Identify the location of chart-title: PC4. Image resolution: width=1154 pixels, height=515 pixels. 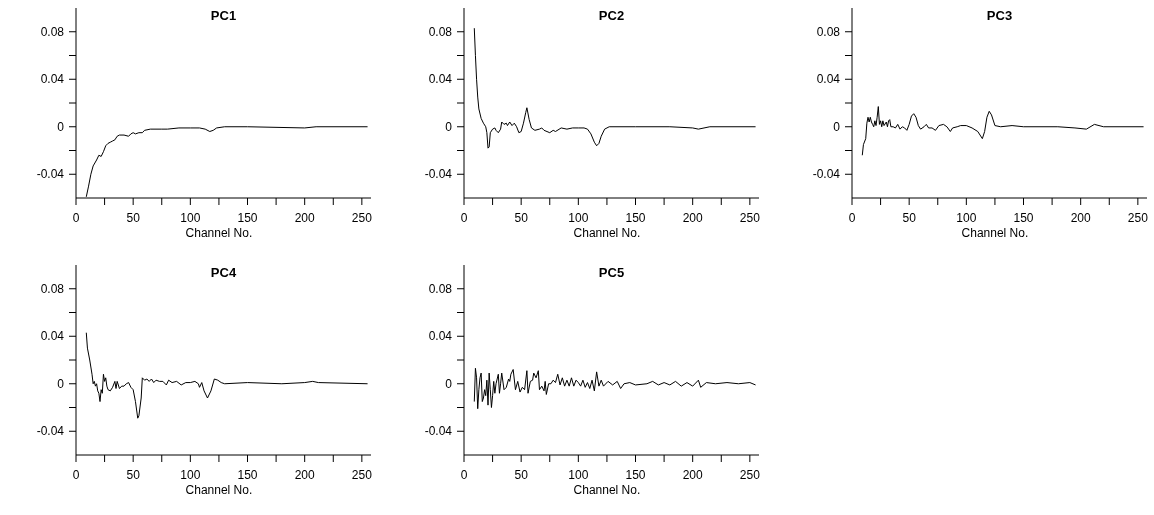
(223, 272).